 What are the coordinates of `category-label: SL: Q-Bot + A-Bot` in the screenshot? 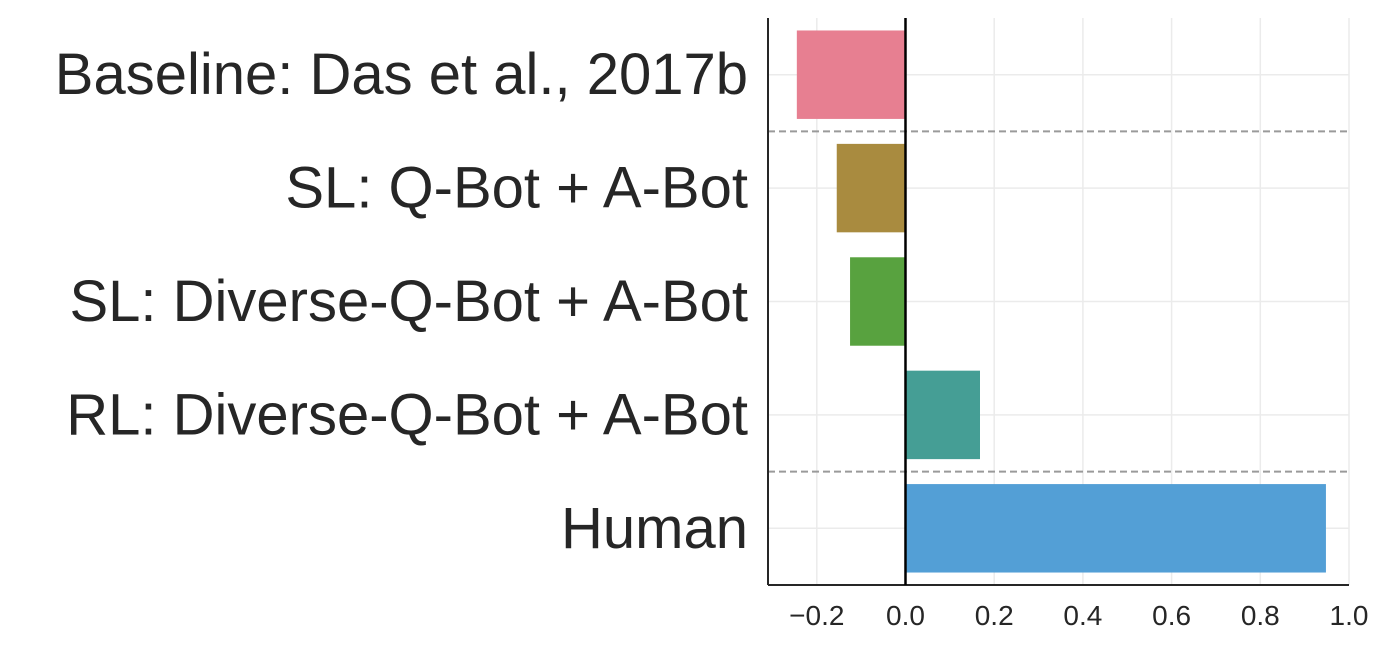 It's located at (516, 188).